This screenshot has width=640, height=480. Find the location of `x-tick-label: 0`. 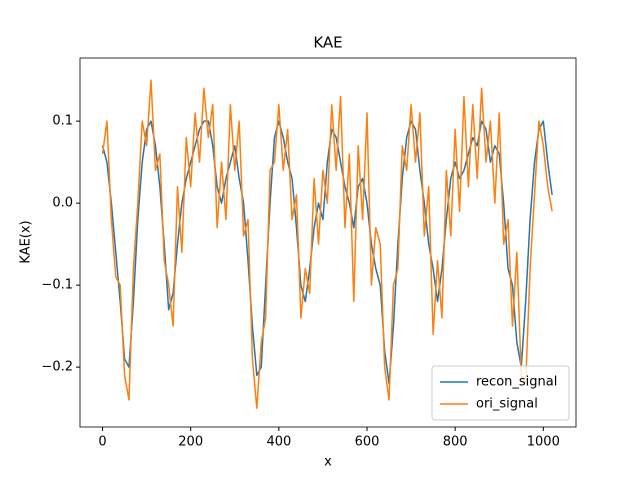

x-tick-label: 0 is located at coordinates (102, 442).